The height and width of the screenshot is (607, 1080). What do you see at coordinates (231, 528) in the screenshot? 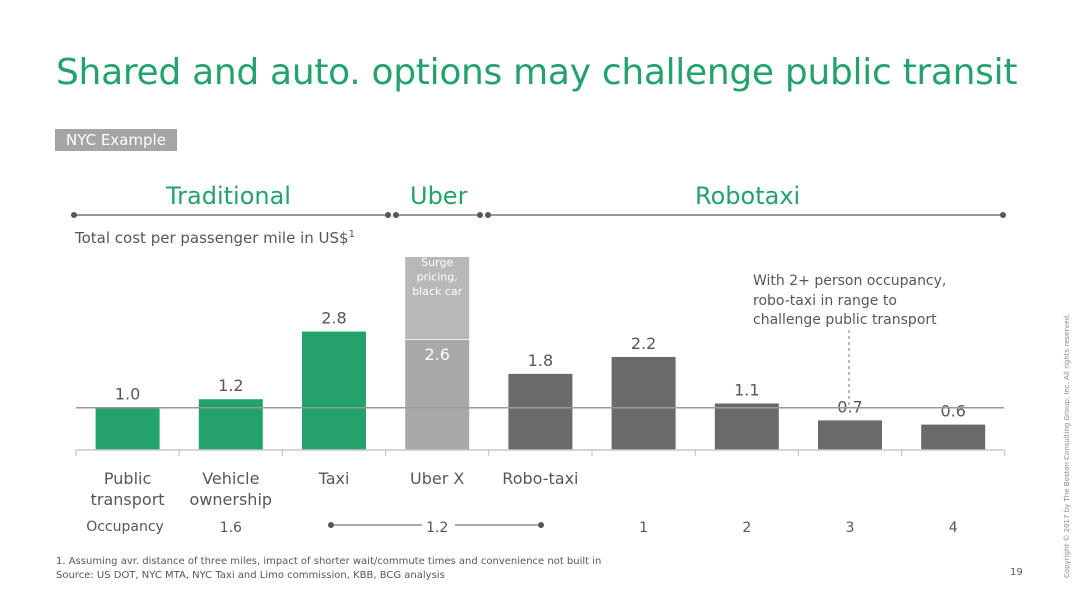
I see `occupancy-value: 1.6` at bounding box center [231, 528].